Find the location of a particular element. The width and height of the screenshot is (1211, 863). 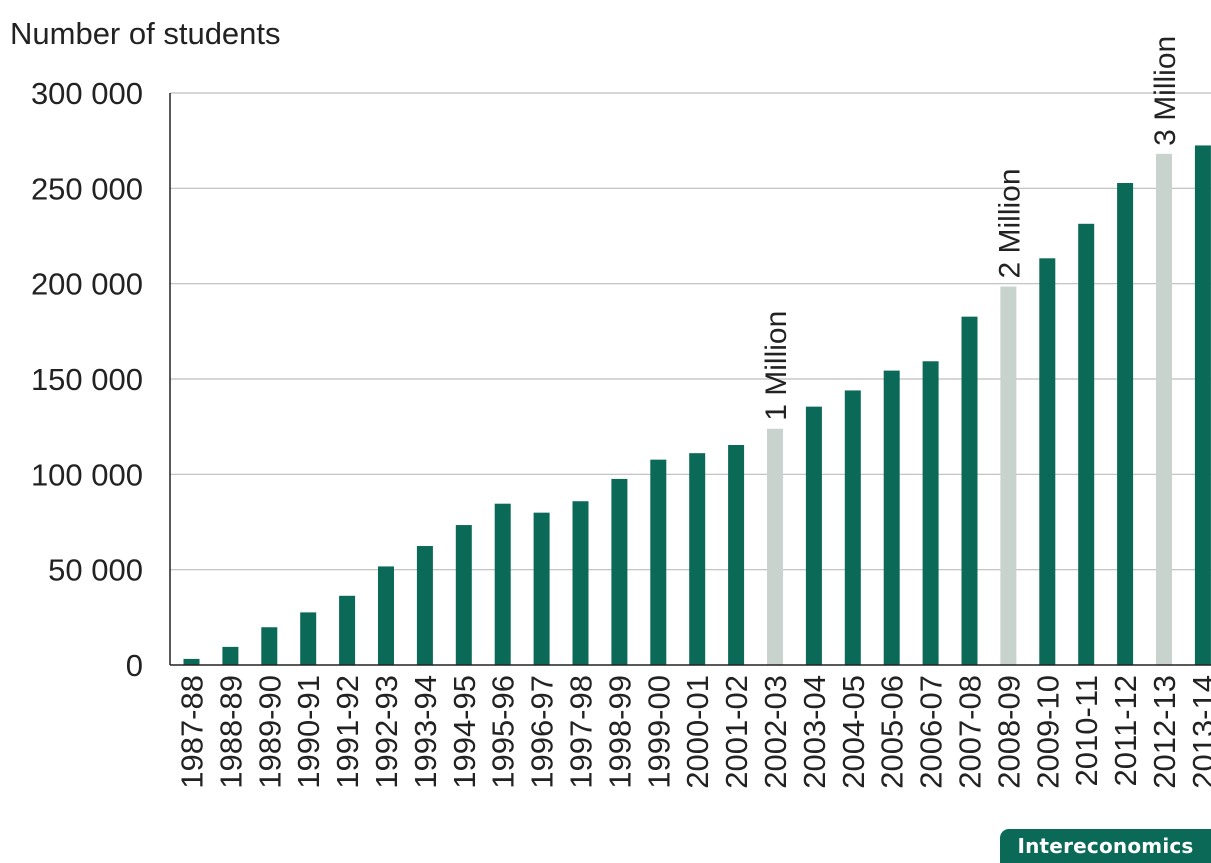

x-tick-label: 2009-10 is located at coordinates (1047, 732).